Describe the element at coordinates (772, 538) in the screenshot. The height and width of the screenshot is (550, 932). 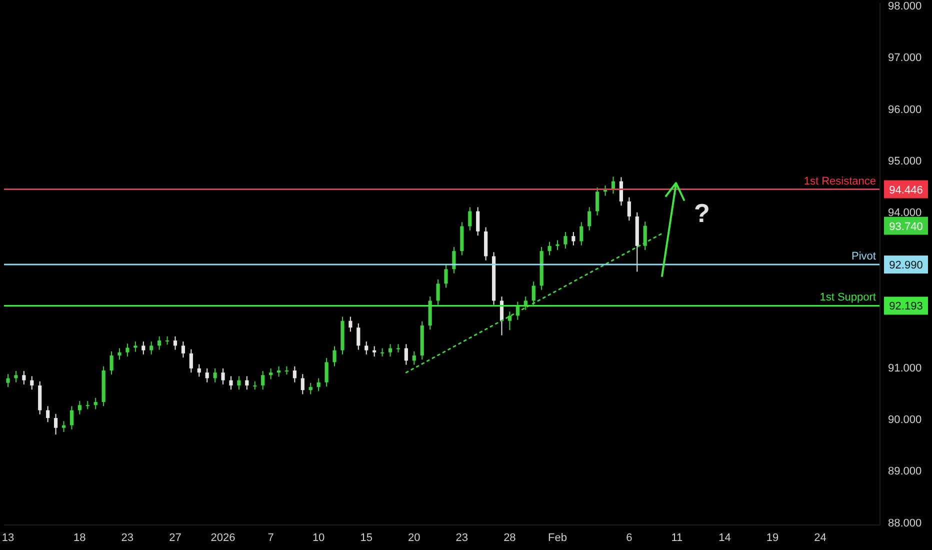
I see `x-tick-label: 19` at that location.